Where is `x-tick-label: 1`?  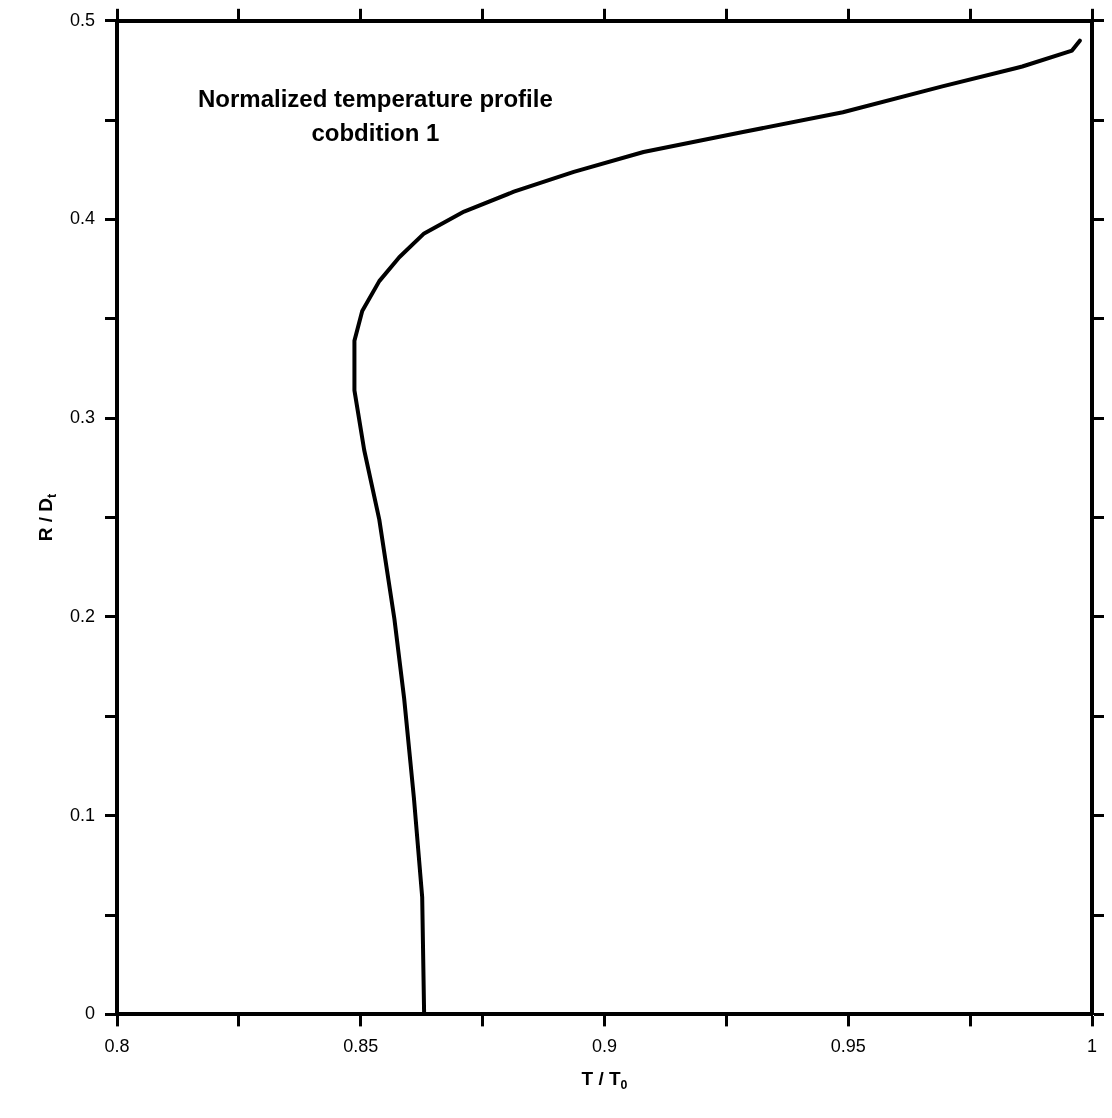 x-tick-label: 1 is located at coordinates (1092, 1046).